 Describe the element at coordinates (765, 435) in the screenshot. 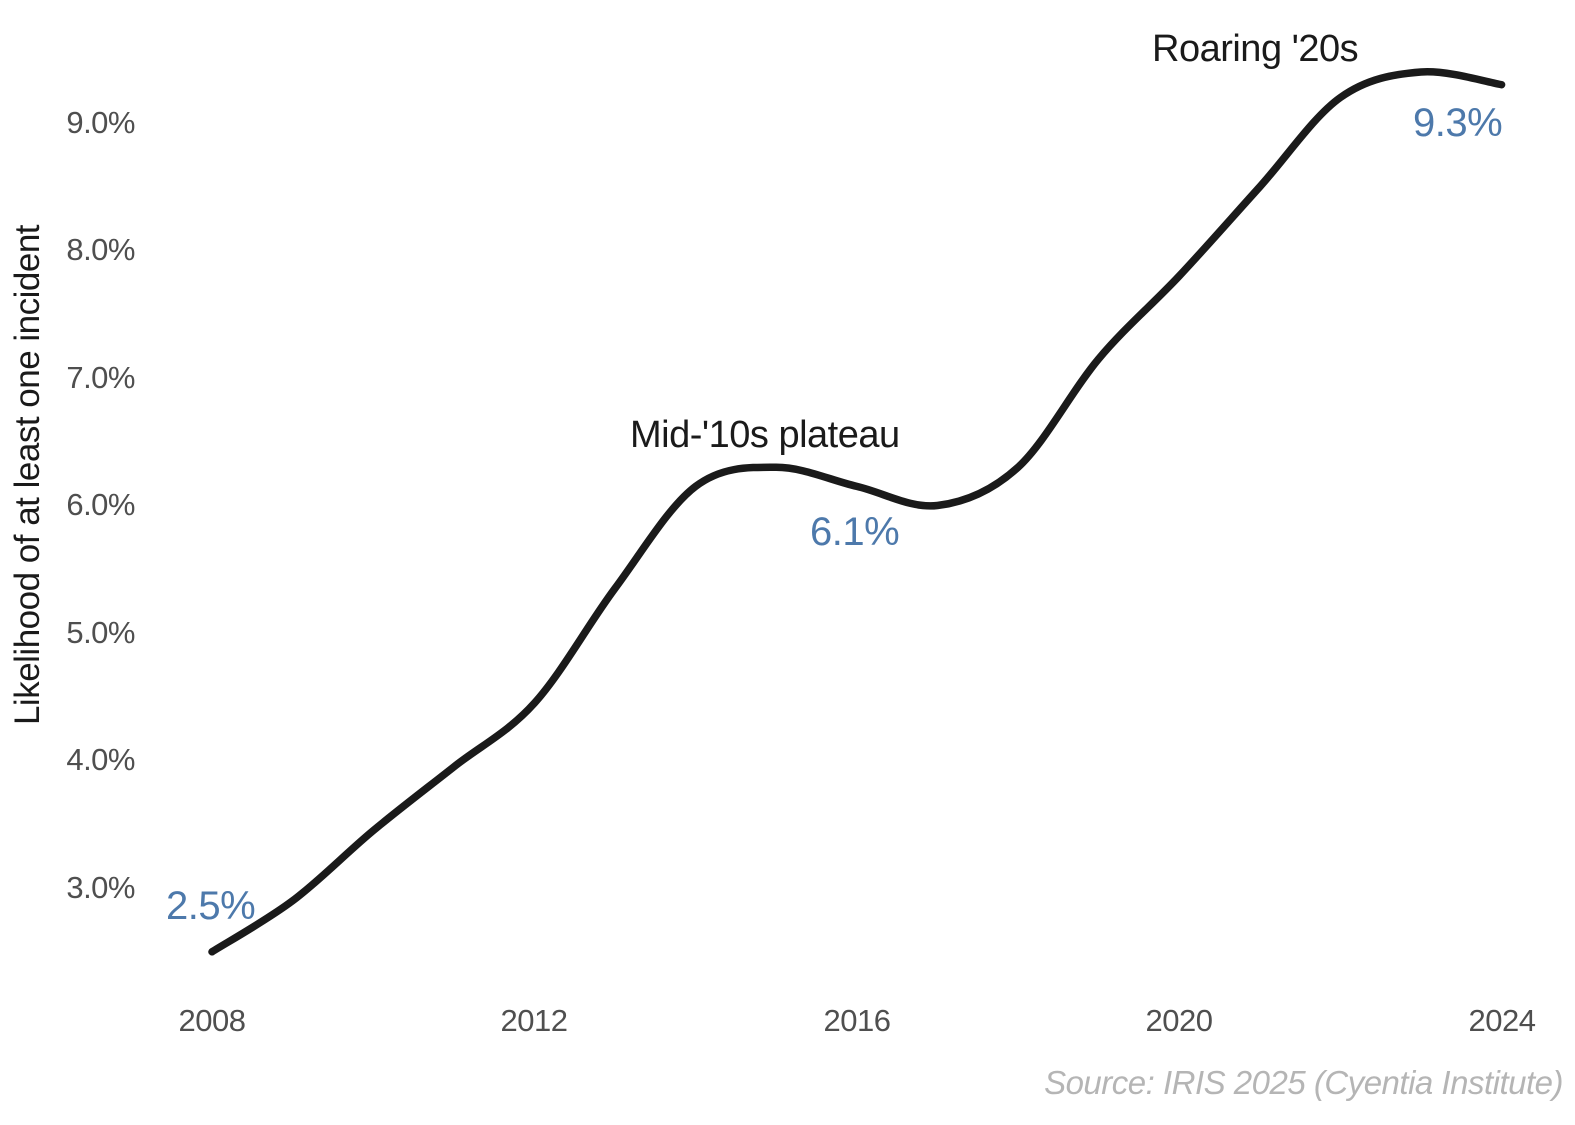

I see `annotation-plateau-label: Mid-'10s plateau` at that location.